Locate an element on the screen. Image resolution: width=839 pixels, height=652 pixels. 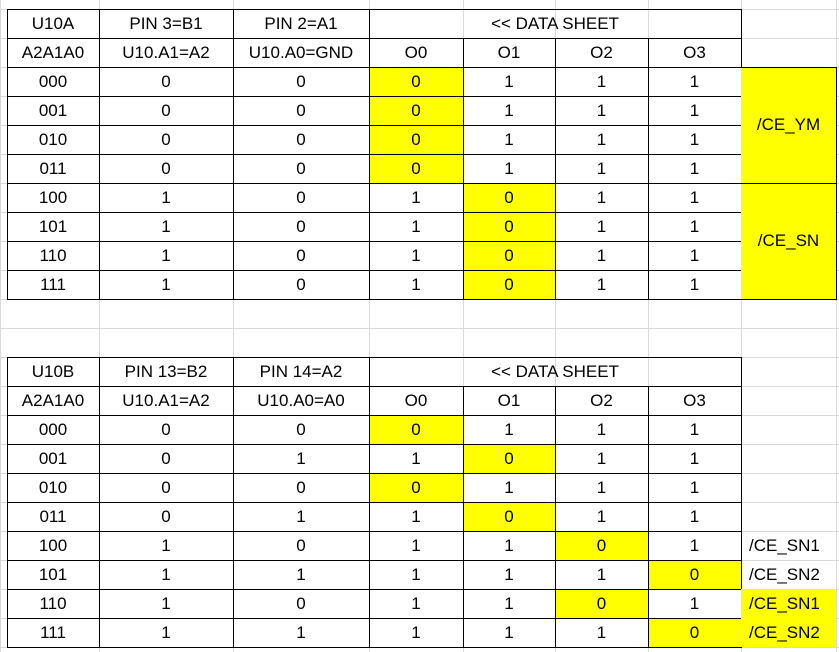
side-label: /CE_YM is located at coordinates (788, 125).